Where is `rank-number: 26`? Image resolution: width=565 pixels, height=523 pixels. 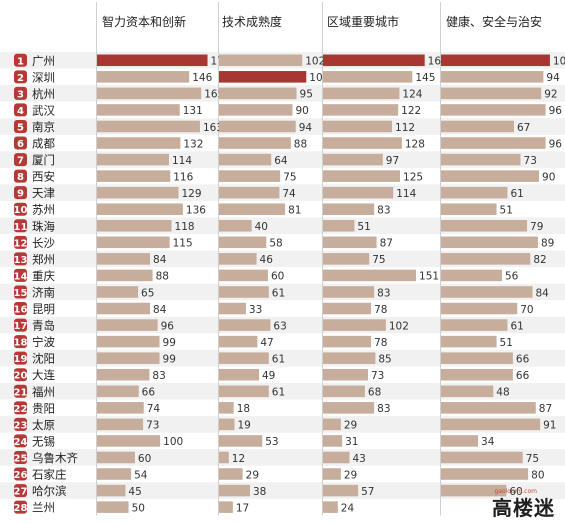
rank-number: 26 is located at coordinates (21, 475).